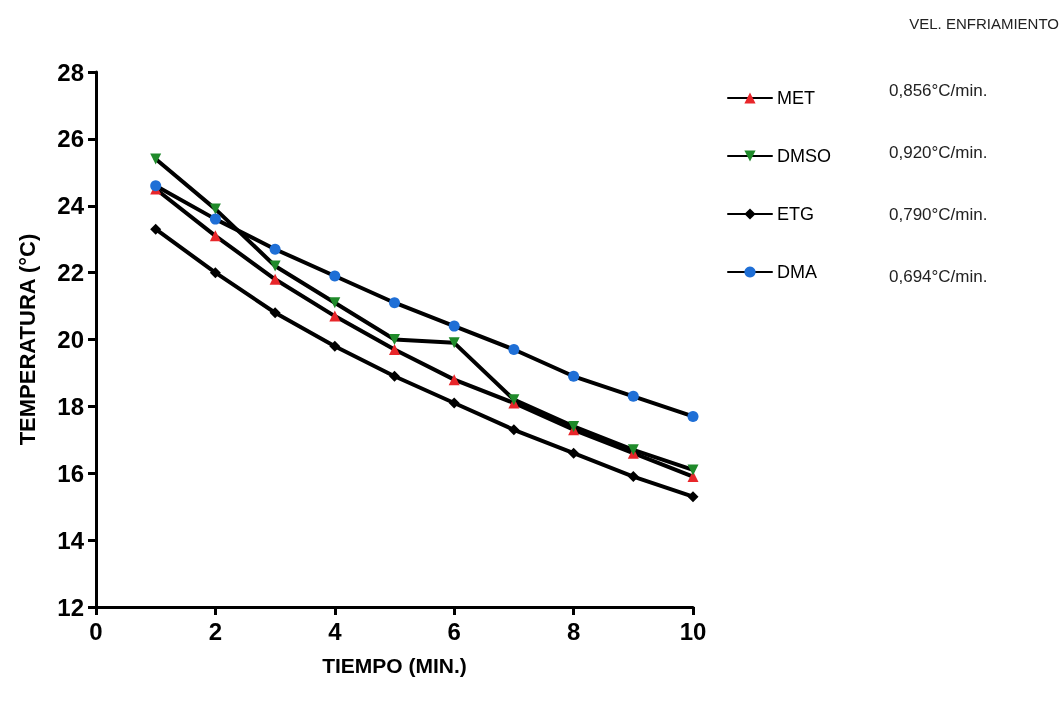  Describe the element at coordinates (938, 276) in the screenshot. I see `text: 0,694°C/min.` at that location.